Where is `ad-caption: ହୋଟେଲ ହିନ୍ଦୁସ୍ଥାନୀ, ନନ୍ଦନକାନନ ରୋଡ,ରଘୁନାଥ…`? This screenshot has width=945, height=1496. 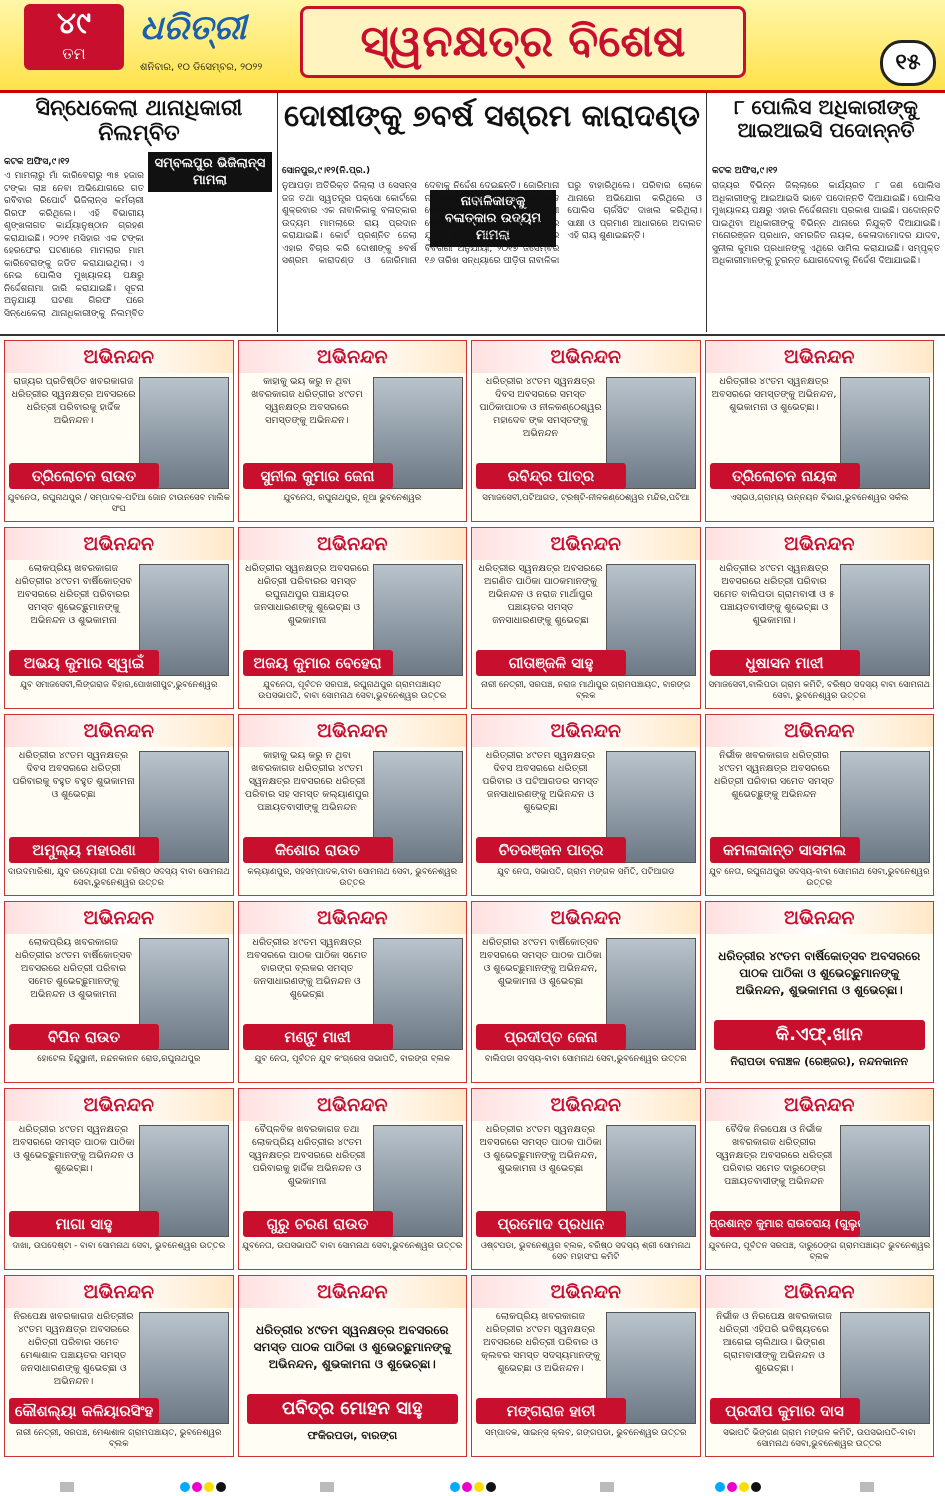
ad-caption: ହୋଟେଲ ହିନ୍ଦୁସ୍ଥାନୀ, ନନ୍ଦନକାନନ ରୋଡ,ରଘୁନାଥ… is located at coordinates (119, 1059).